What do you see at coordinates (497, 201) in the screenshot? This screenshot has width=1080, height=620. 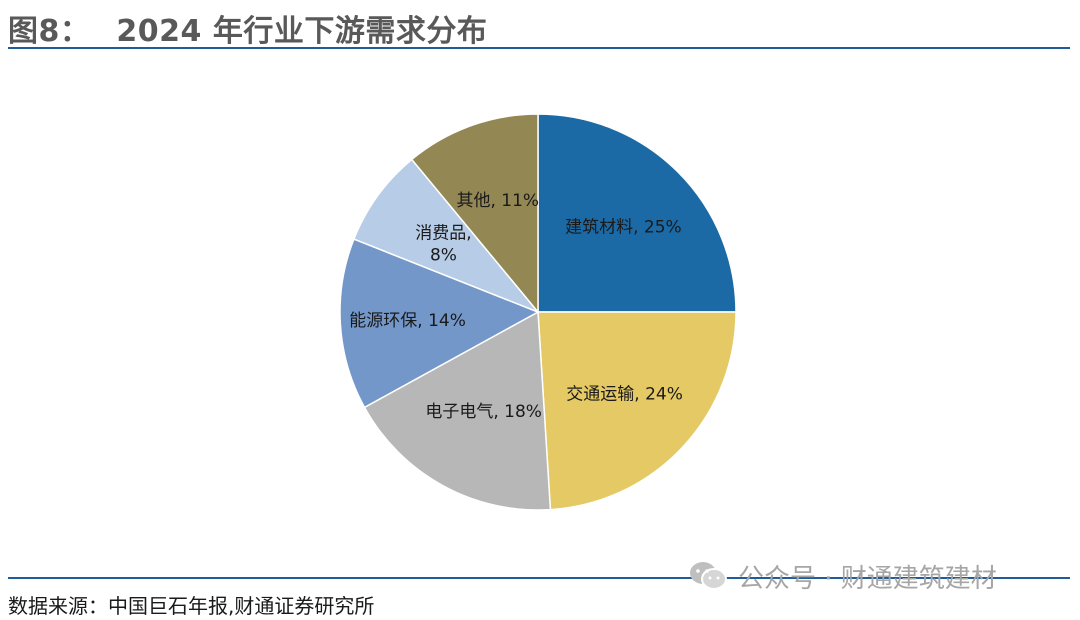 I see `slice-label-5: 其他, 11%` at bounding box center [497, 201].